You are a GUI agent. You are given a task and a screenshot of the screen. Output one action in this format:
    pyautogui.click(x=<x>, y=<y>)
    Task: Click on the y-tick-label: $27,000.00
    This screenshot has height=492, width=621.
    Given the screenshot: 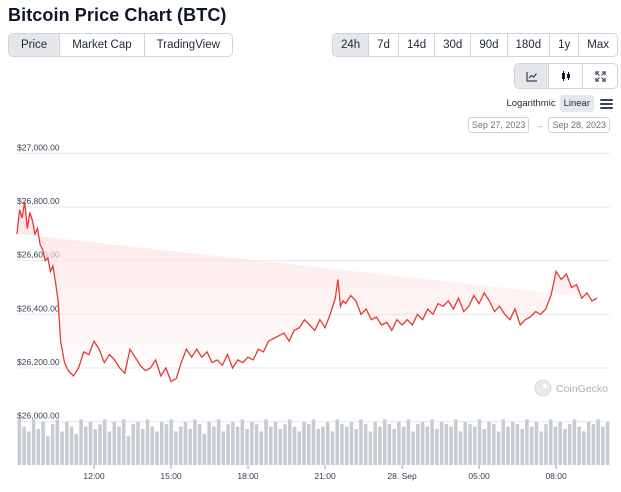 What is the action you would take?
    pyautogui.click(x=38, y=147)
    